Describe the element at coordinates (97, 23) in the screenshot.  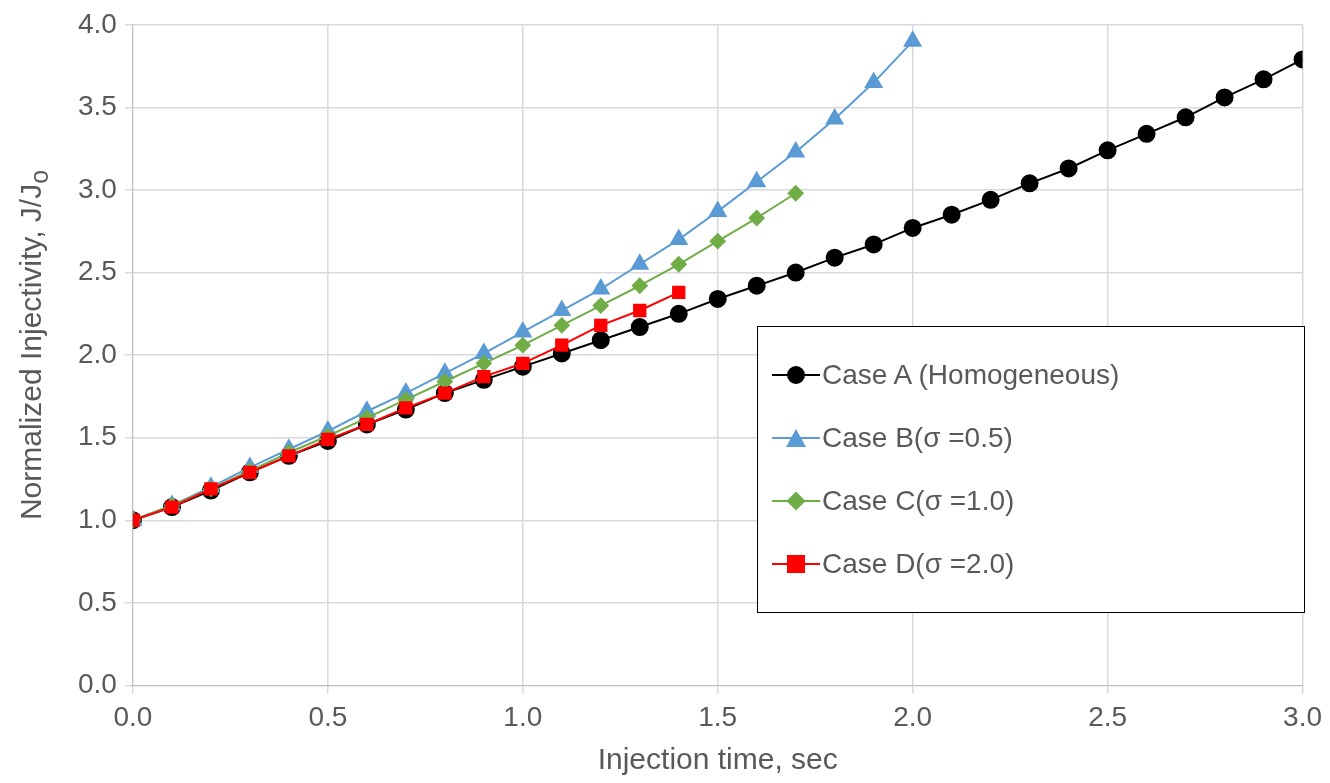
I see `y-tick-label: 4.0` at that location.